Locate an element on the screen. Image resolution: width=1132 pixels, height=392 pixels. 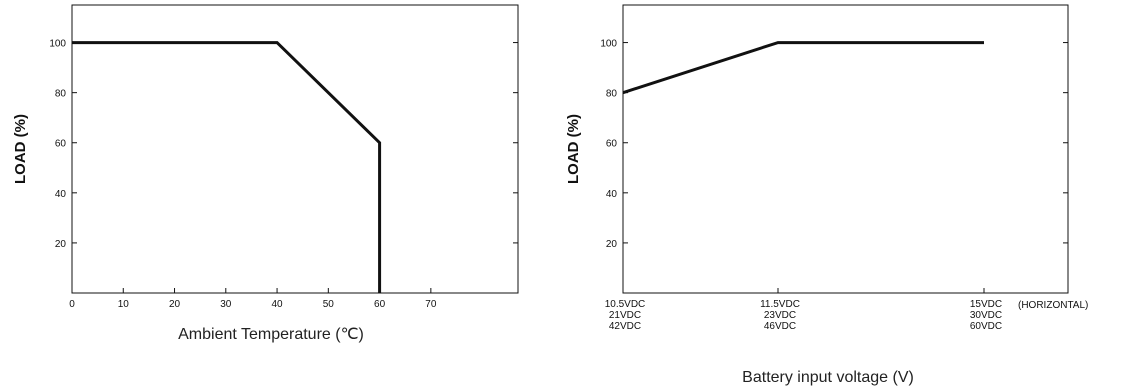
x-axis-ticks: 0 10 20 30 40 50 60 70 is located at coordinates (253, 299).